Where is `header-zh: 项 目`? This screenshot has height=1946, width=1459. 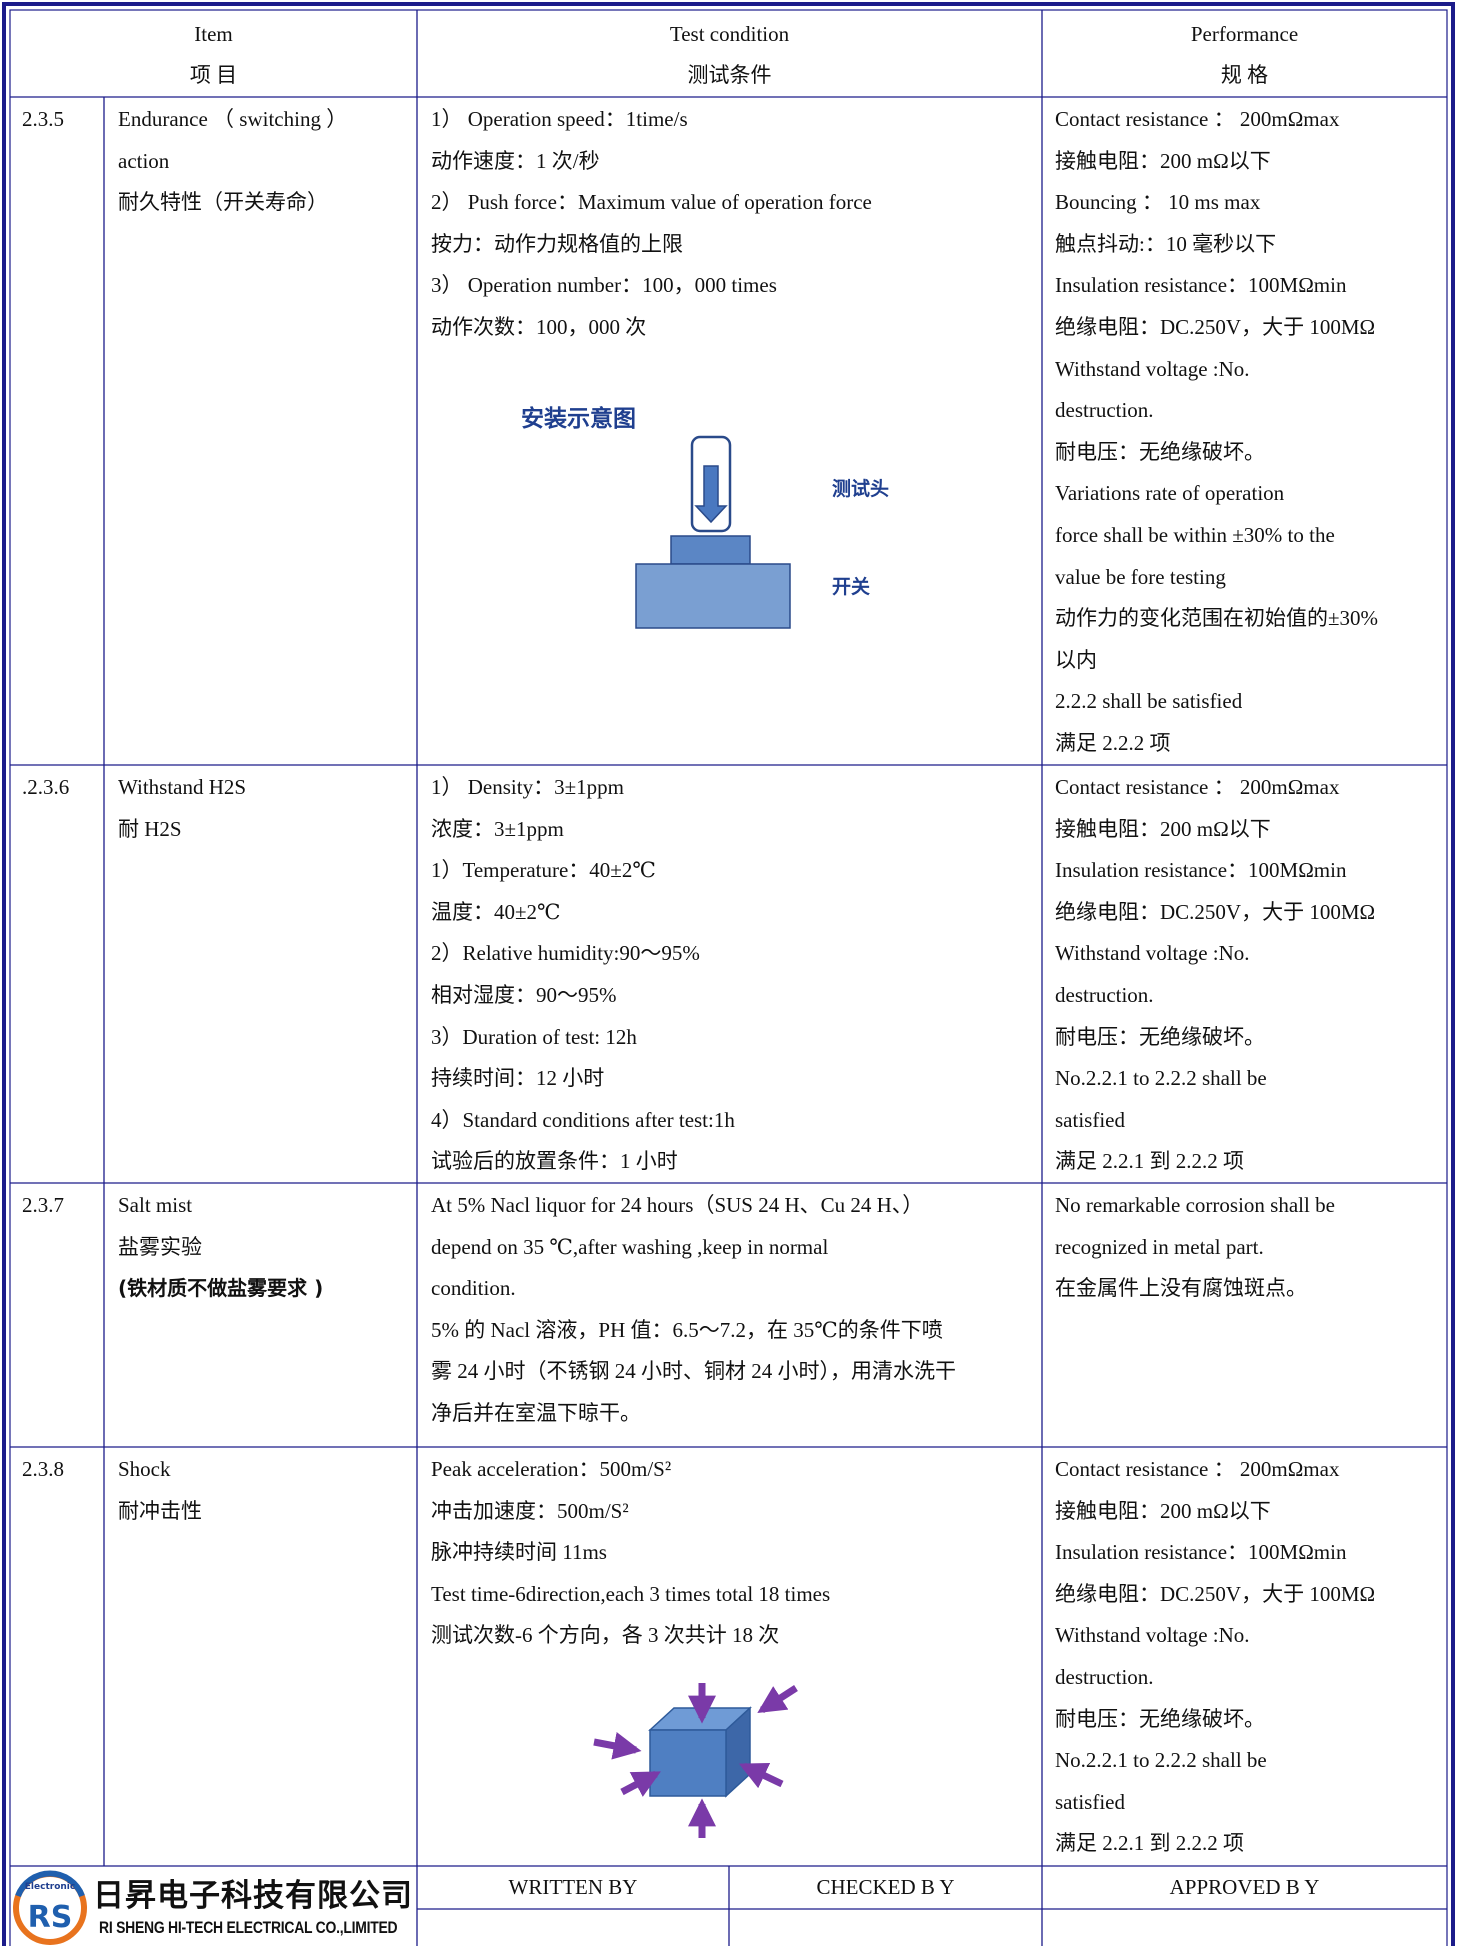 header-zh: 项 目 is located at coordinates (213, 75).